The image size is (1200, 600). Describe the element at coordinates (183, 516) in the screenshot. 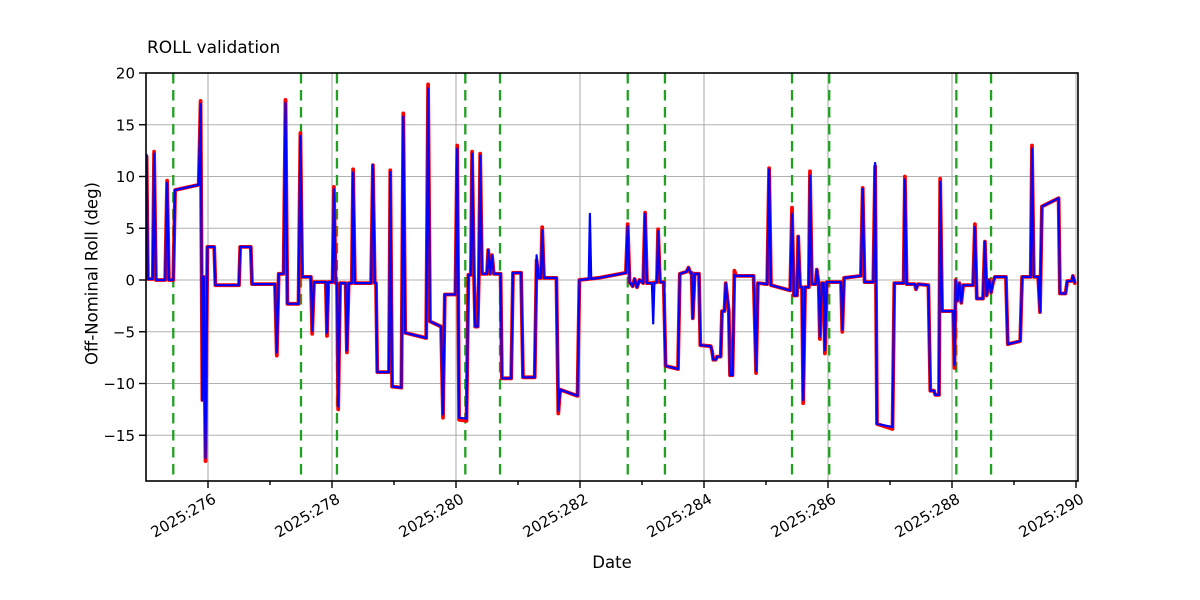

I see `x-tick-label: 2025:276` at that location.